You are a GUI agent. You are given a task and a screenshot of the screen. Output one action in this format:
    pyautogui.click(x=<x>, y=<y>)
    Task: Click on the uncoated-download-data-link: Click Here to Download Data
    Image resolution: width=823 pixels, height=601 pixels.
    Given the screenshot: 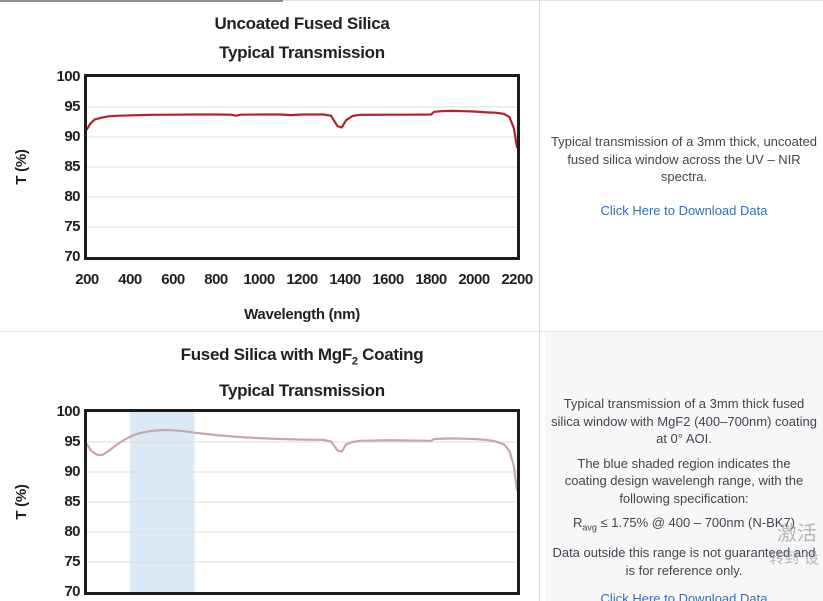 What is the action you would take?
    pyautogui.click(x=684, y=210)
    